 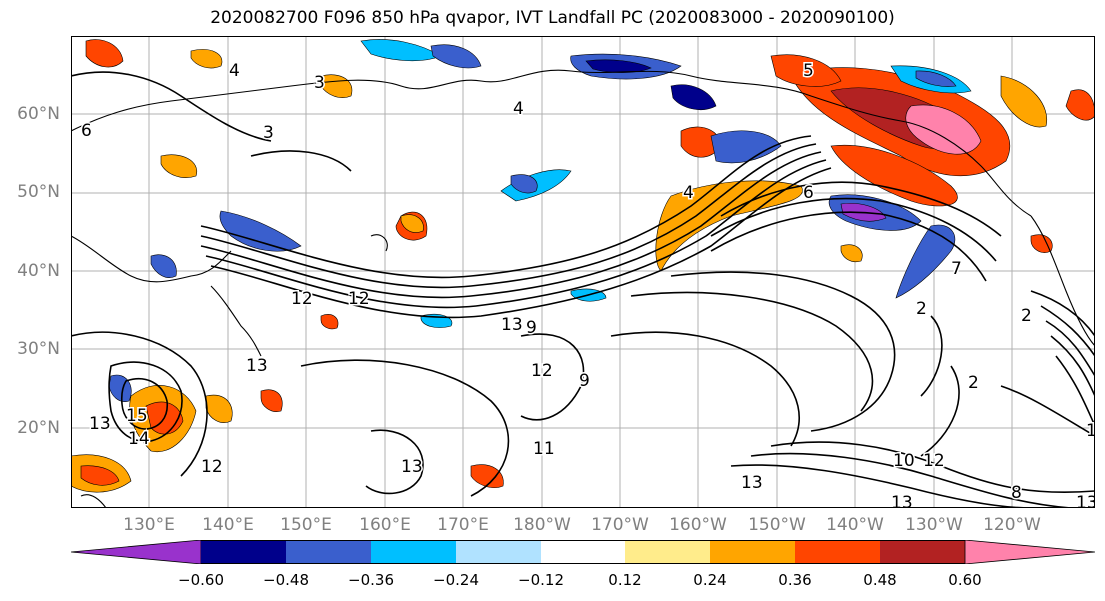 What do you see at coordinates (880, 580) in the screenshot?
I see `colorbar-tick-label: 0.48` at bounding box center [880, 580].